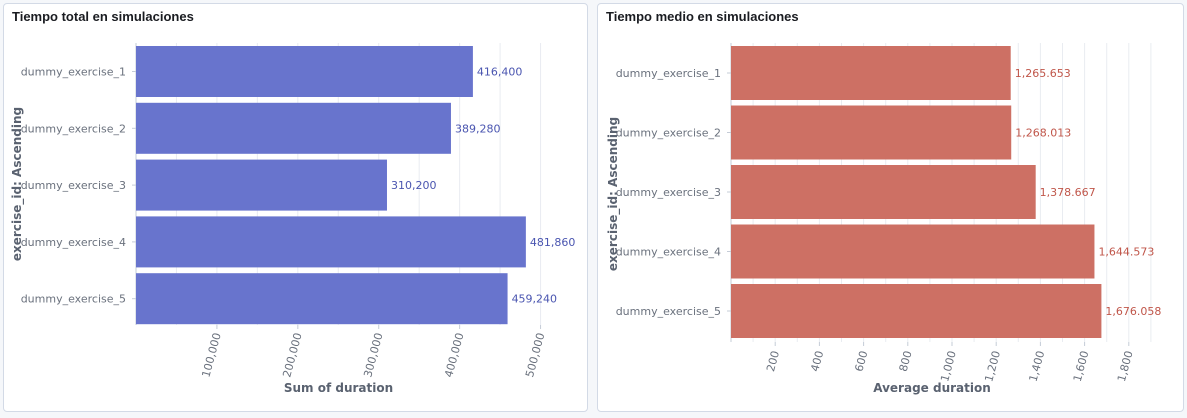 This screenshot has width=1187, height=418. What do you see at coordinates (932, 388) in the screenshot?
I see `x-axis-title: Average duration` at bounding box center [932, 388].